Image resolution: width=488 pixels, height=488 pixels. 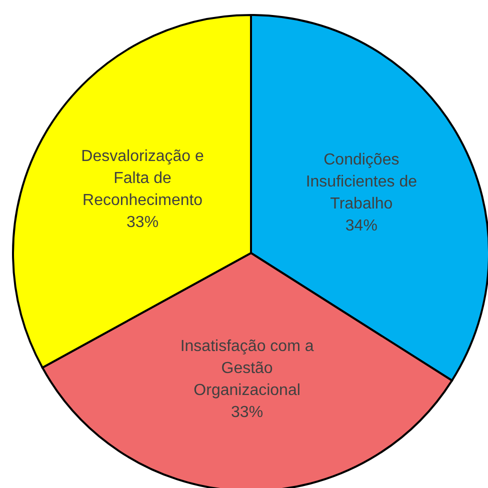 I want to click on slice-label: Condições Insuficientes de Trabalho, so click(x=362, y=181).